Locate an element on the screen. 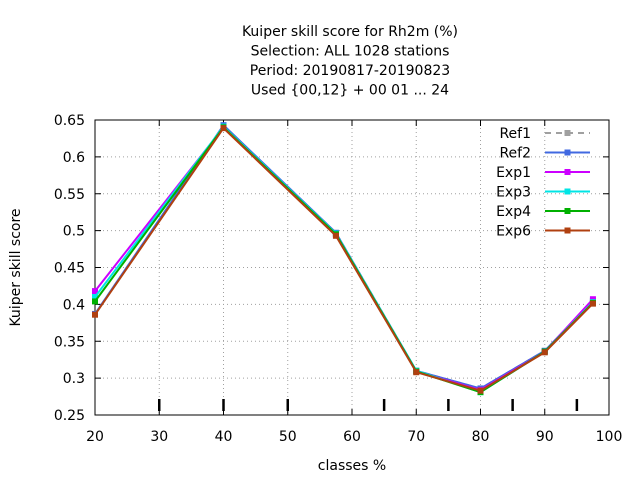 Image resolution: width=640 pixels, height=480 pixels. legend-label: Exp1 is located at coordinates (513, 173).